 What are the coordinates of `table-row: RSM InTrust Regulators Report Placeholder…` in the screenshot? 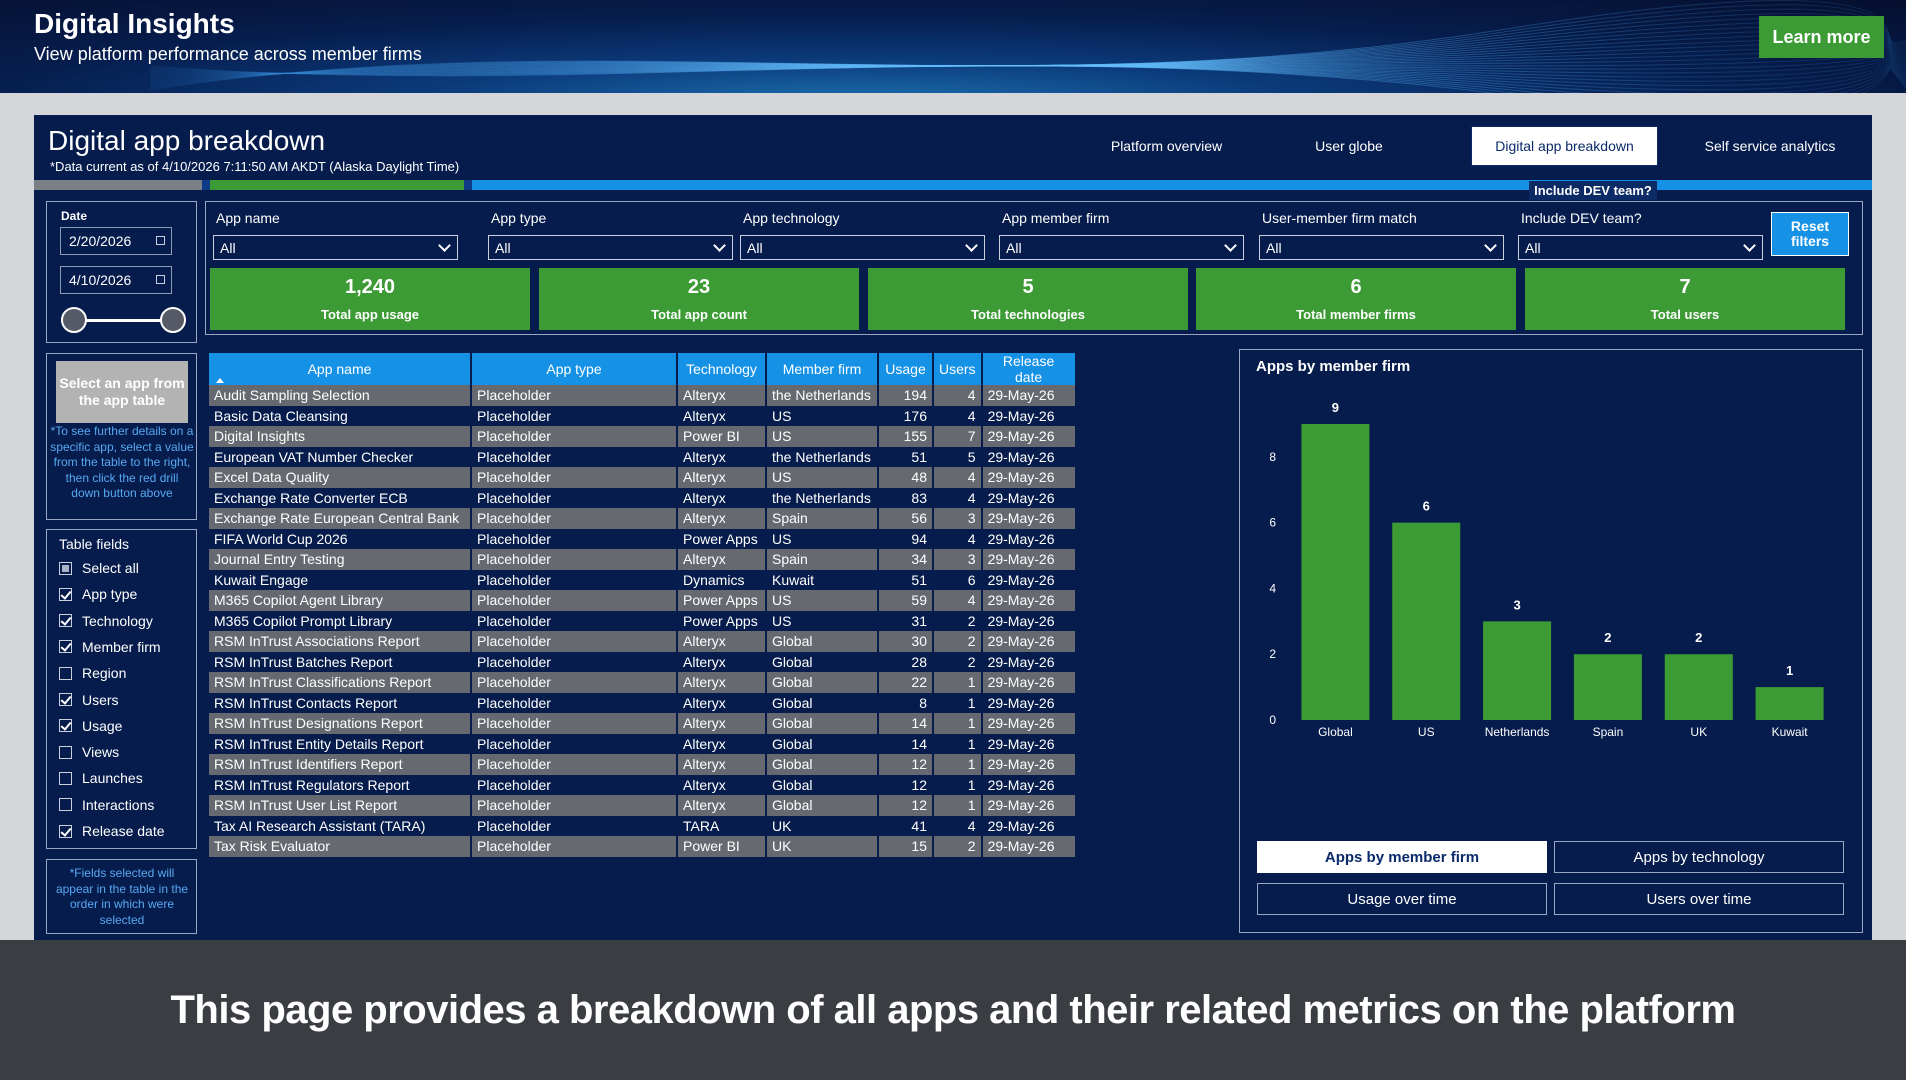 It's located at (643, 784).